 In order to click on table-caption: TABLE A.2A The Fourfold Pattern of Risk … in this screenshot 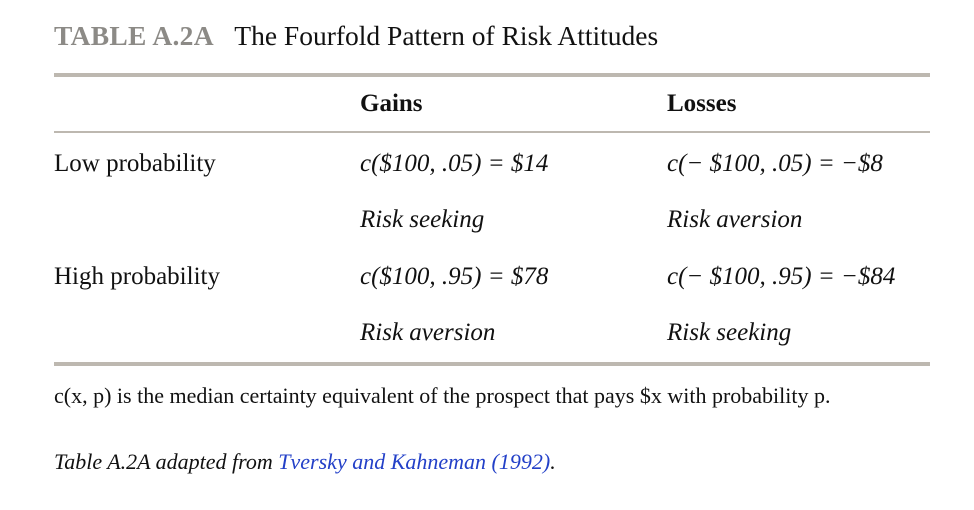, I will do `click(356, 36)`.